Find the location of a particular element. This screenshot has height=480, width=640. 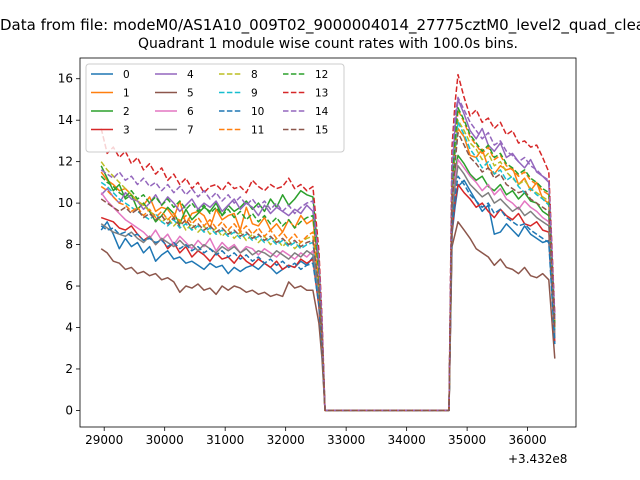

x-tick-label: 34000 is located at coordinates (407, 440).